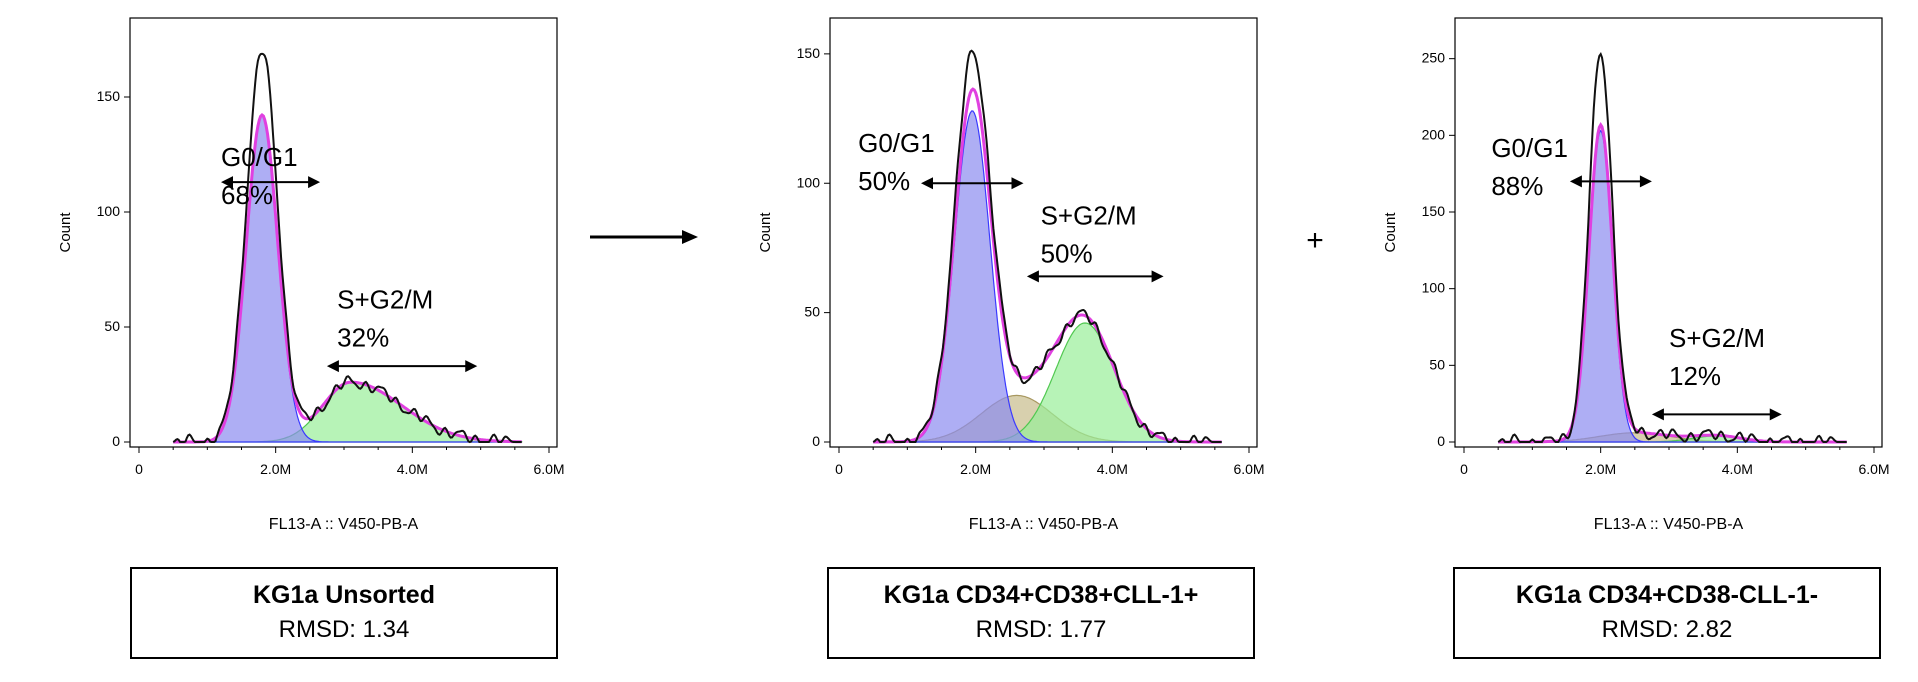 The width and height of the screenshot is (1918, 682). I want to click on caption-title: KG1a Unsorted, so click(344, 595).